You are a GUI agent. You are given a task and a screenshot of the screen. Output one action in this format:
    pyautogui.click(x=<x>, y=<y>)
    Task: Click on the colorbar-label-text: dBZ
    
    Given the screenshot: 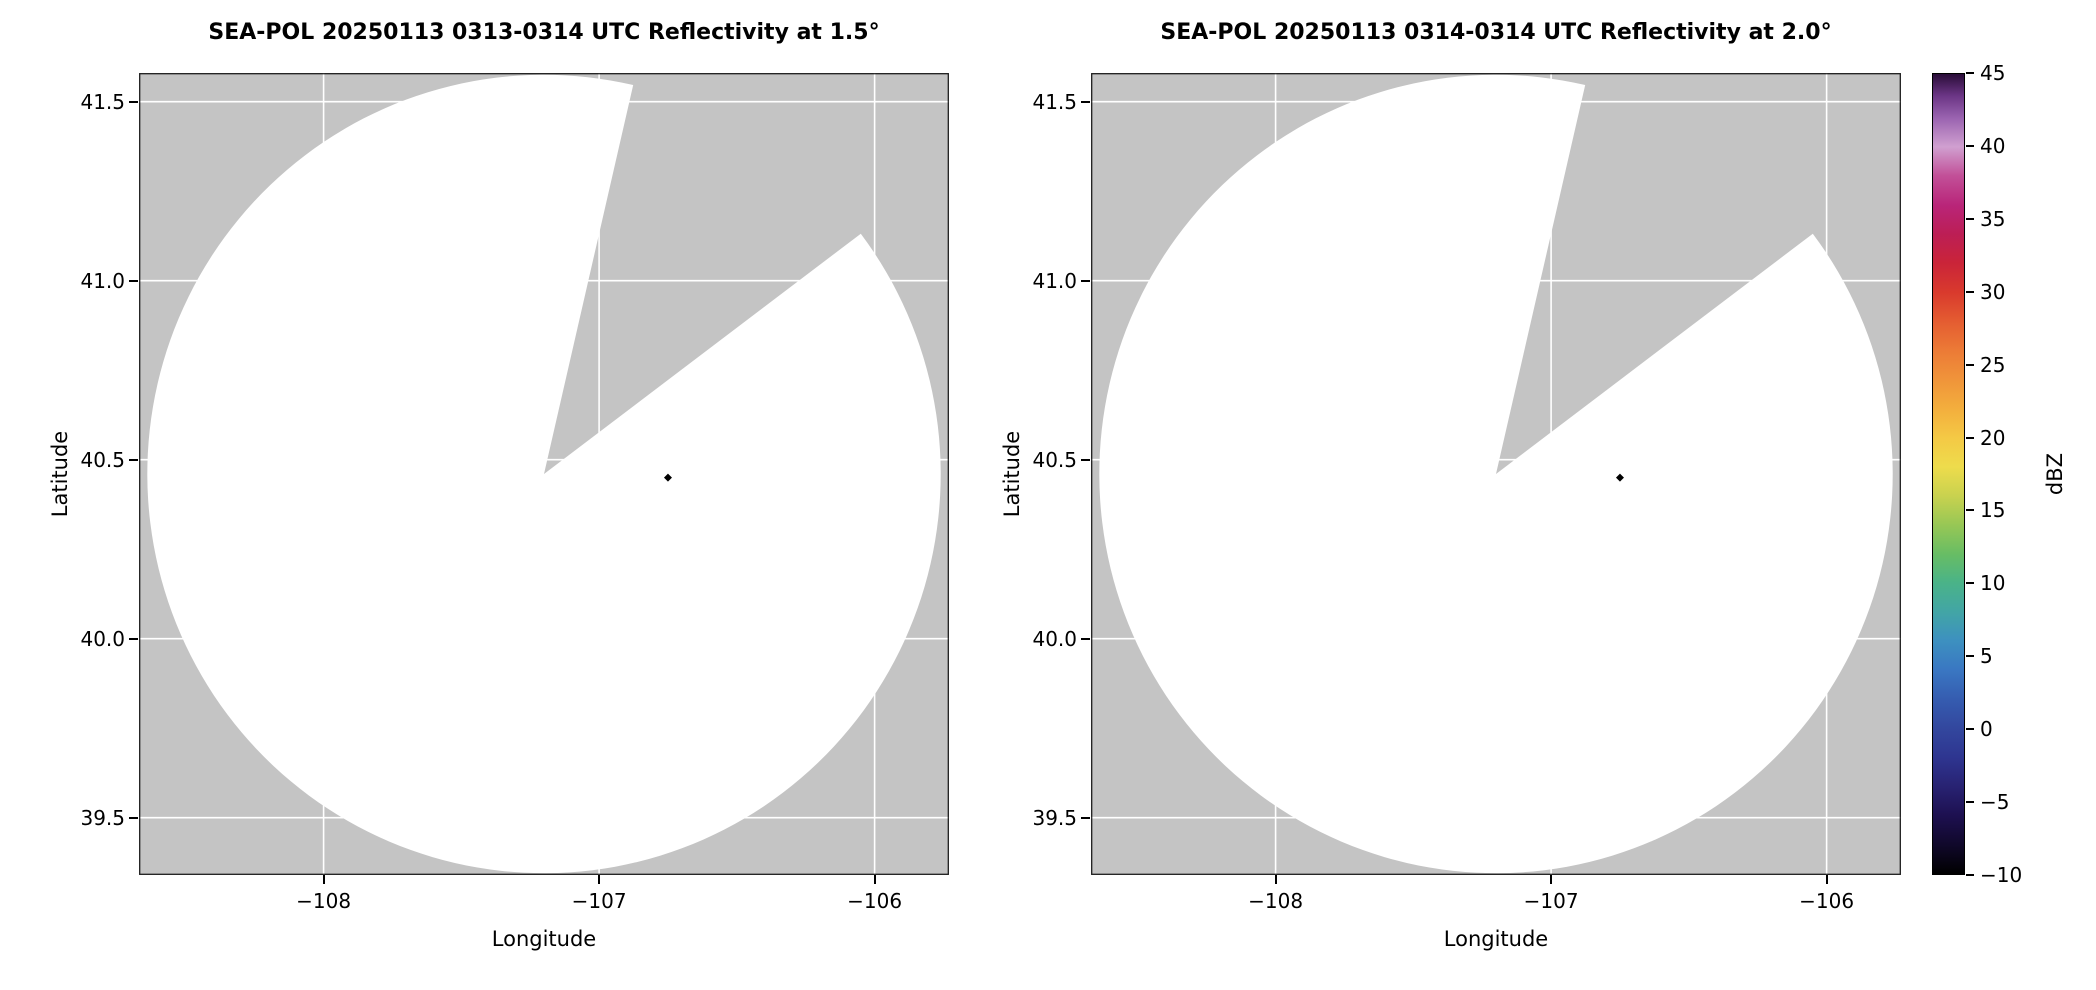 What is the action you would take?
    pyautogui.click(x=2055, y=474)
    